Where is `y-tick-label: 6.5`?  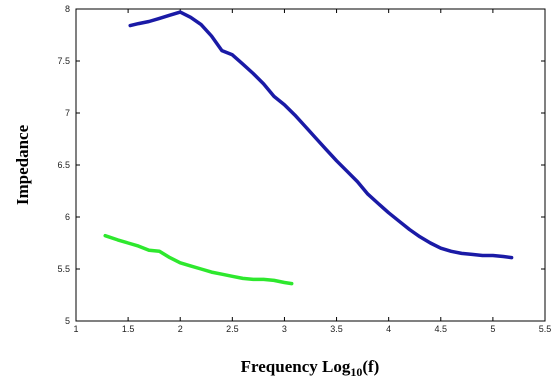
y-tick-label: 6.5 is located at coordinates (63, 165).